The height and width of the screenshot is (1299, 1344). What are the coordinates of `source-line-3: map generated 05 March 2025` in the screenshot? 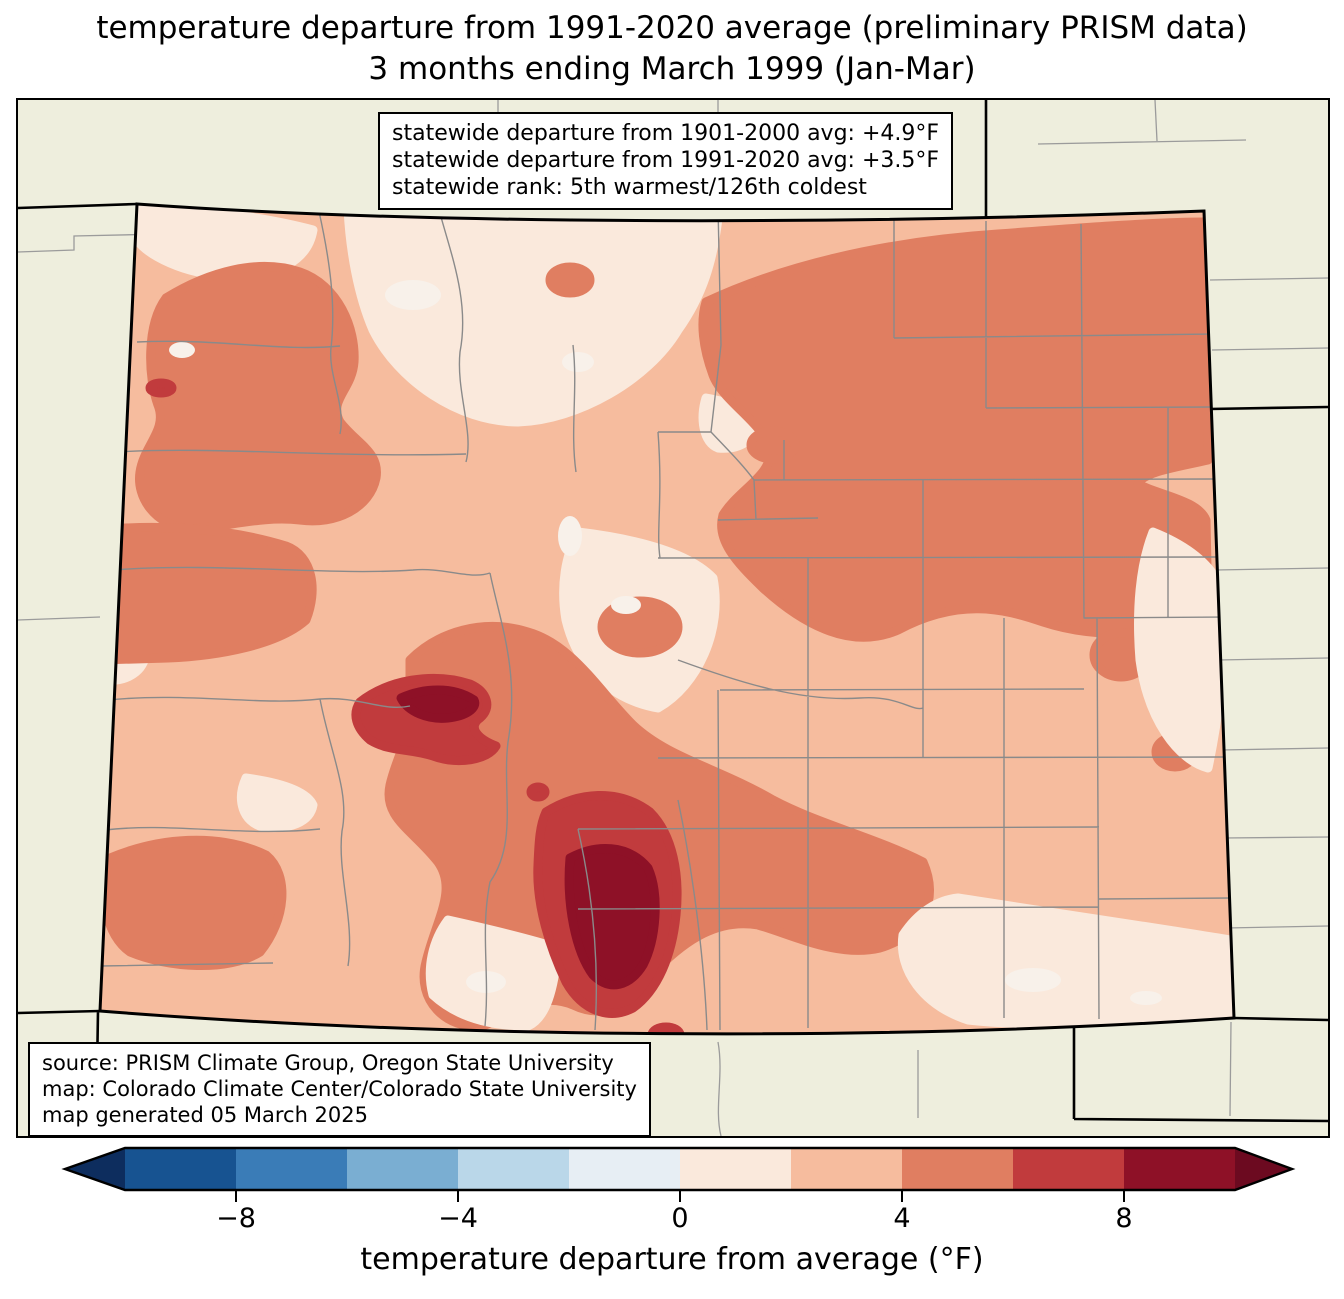 It's located at (205, 1115).